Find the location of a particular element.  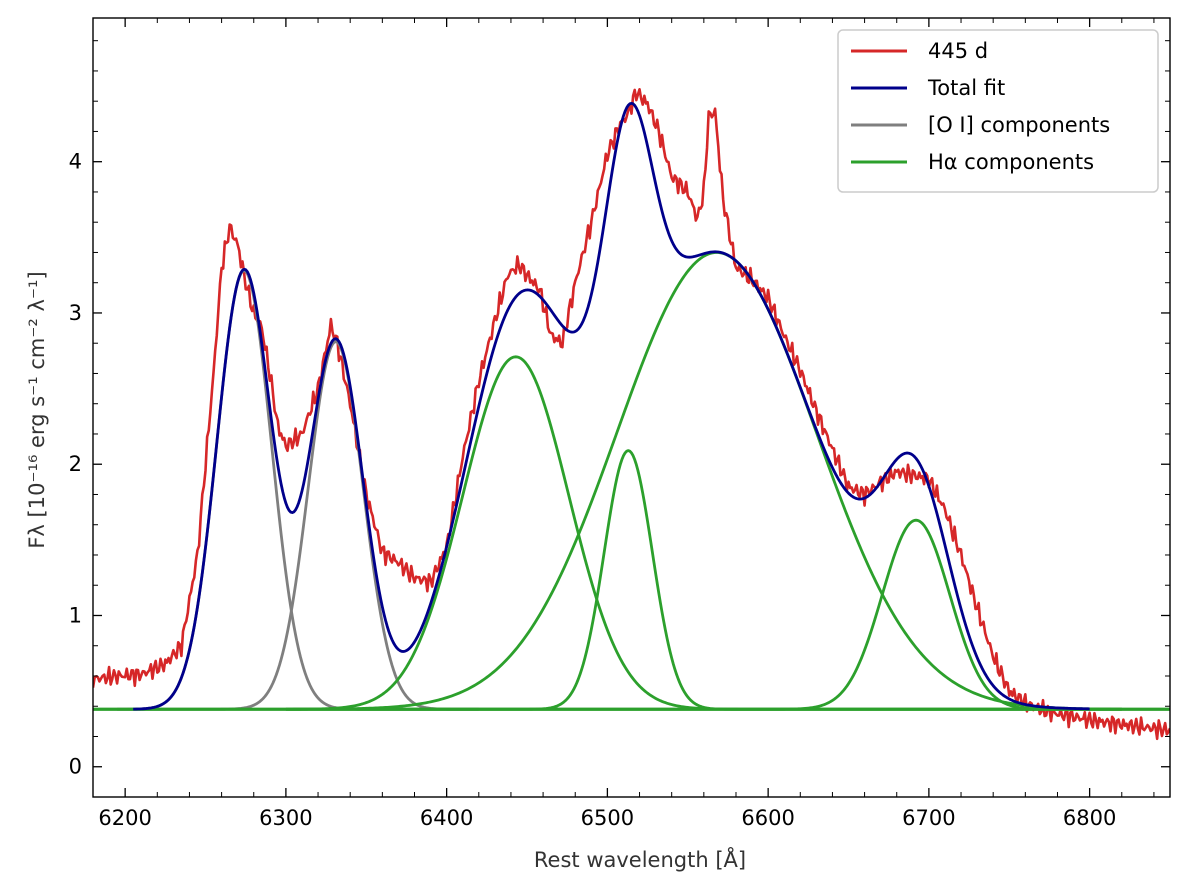

y-tick-label: 2 is located at coordinates (75, 464).